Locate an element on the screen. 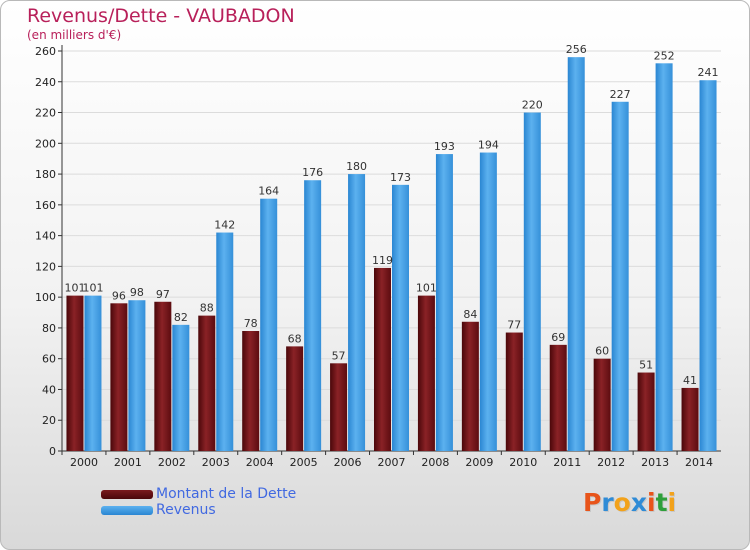 Image resolution: width=750 pixels, height=550 pixels. data-label-debt-2005: 68 is located at coordinates (295, 338).